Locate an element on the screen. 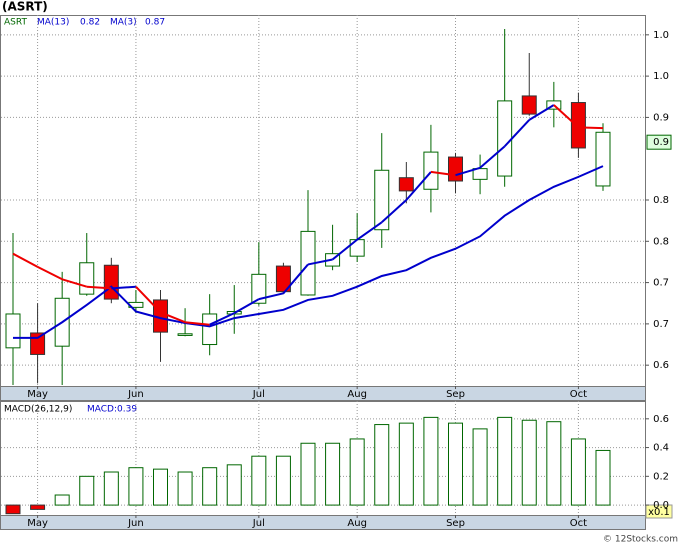  y-tick-label: 0.9 is located at coordinates (661, 117).